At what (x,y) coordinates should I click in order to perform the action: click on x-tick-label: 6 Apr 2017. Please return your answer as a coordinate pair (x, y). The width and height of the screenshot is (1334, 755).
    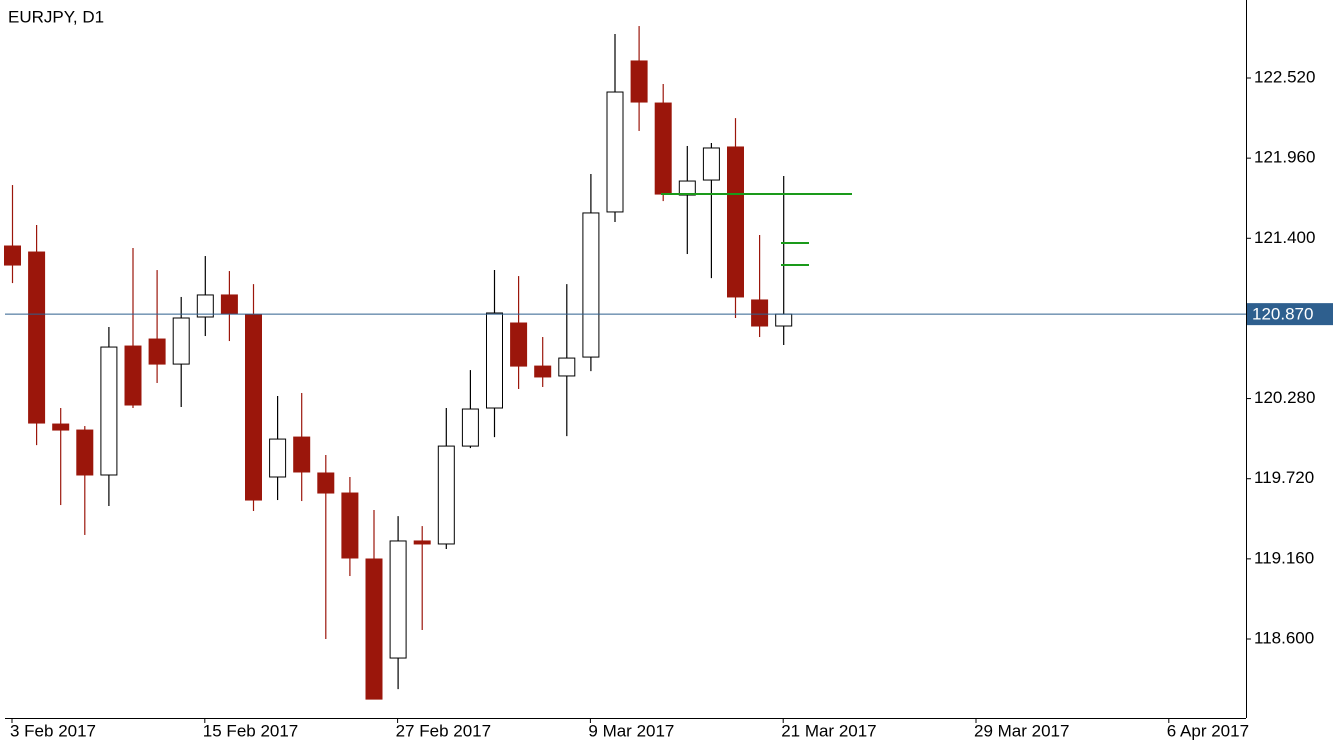
    Looking at the image, I should click on (1208, 730).